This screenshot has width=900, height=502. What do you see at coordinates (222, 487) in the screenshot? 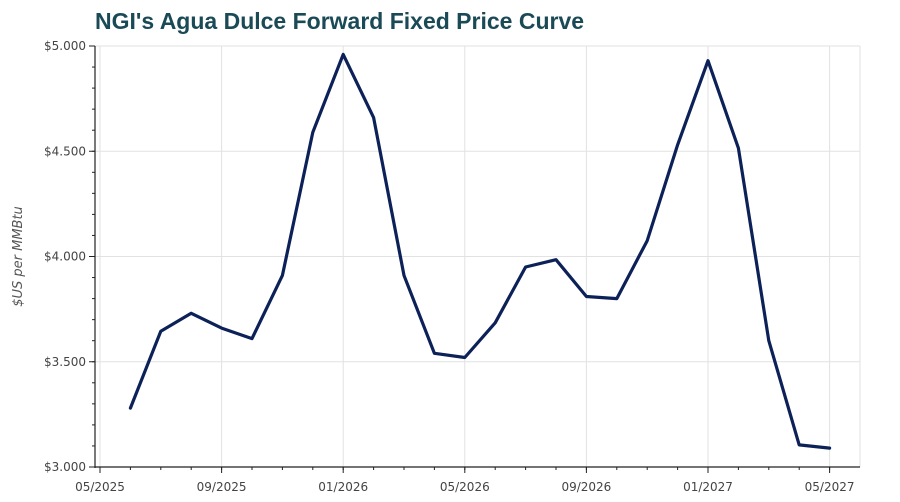
I see `x-tick-label: 09/2025` at bounding box center [222, 487].